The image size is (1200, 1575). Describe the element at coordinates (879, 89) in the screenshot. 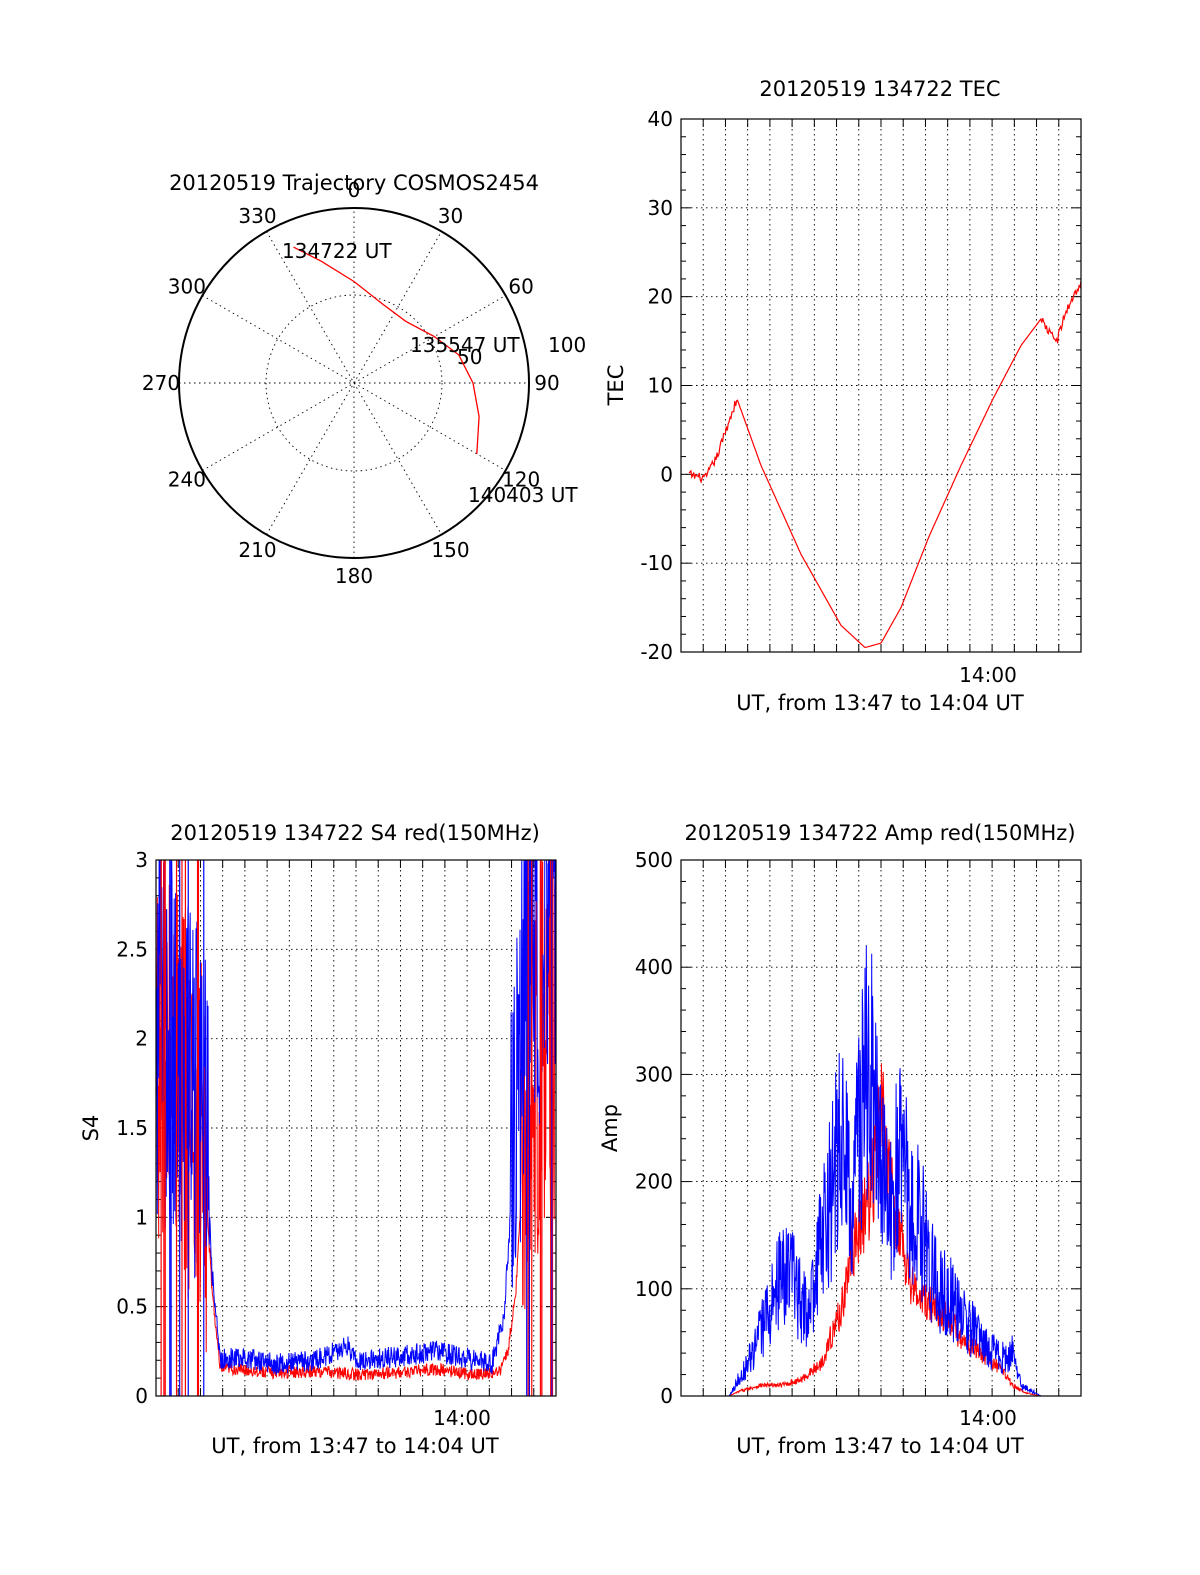

I see `tec-title: 20120519 134722 TEC` at that location.